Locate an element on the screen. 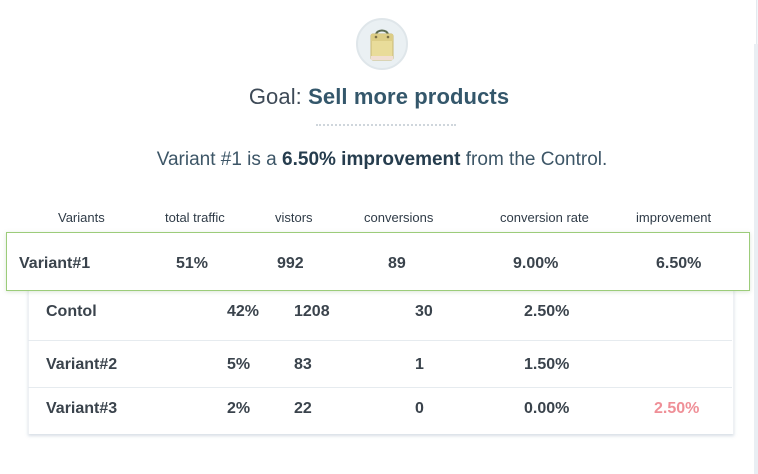  table-row-control-name: Contol is located at coordinates (71, 311).